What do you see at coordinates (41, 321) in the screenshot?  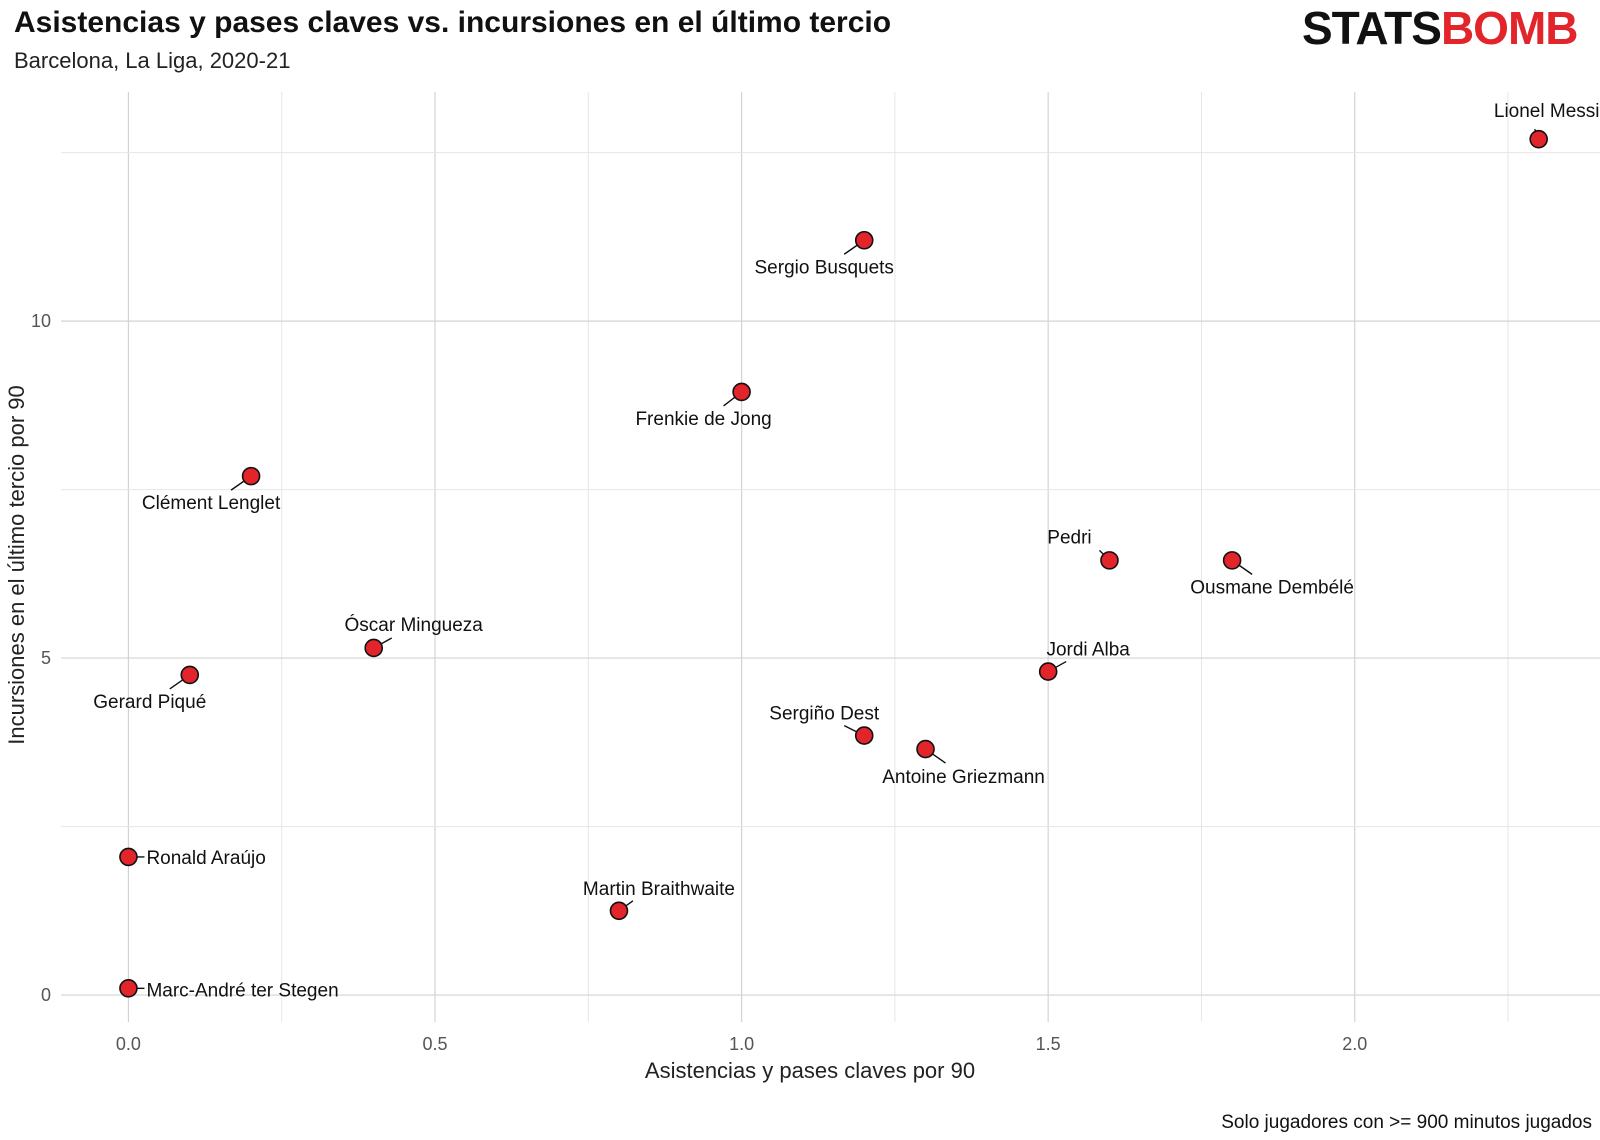 I see `y-tick-label: 10` at bounding box center [41, 321].